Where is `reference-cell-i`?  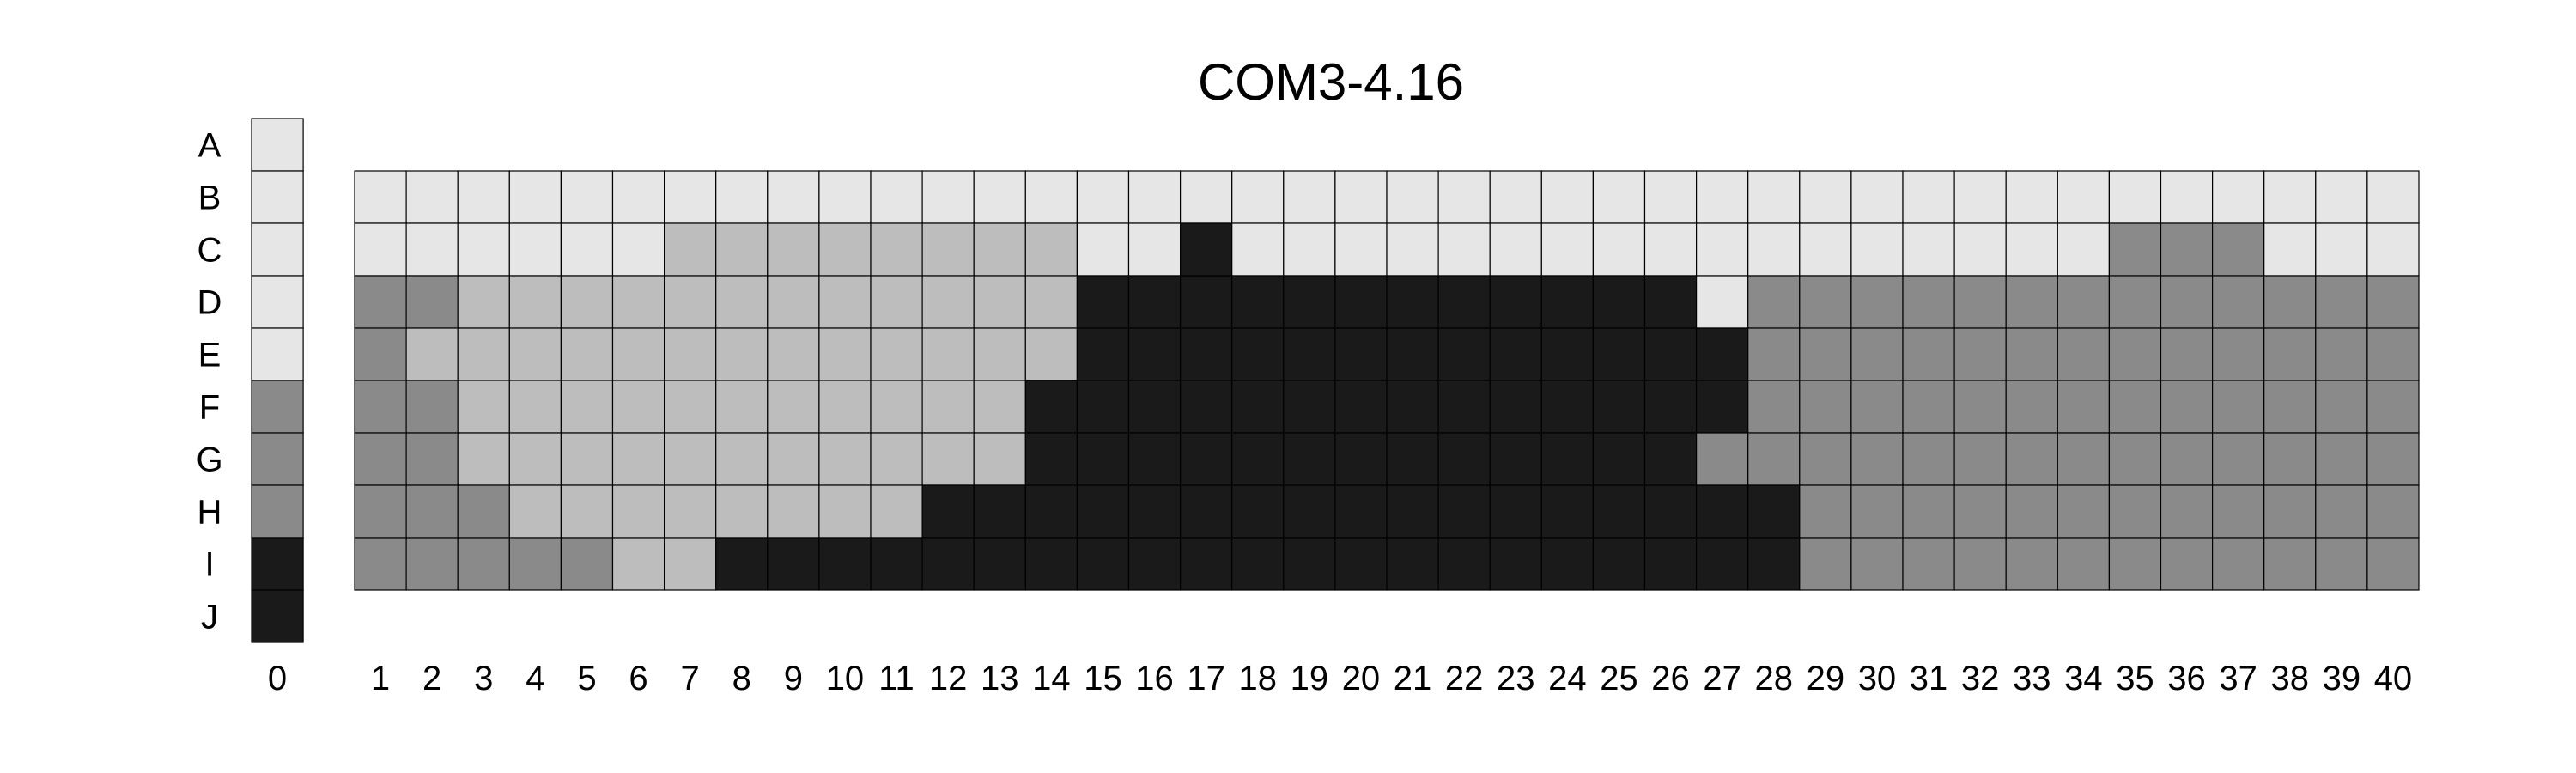 reference-cell-i is located at coordinates (278, 564).